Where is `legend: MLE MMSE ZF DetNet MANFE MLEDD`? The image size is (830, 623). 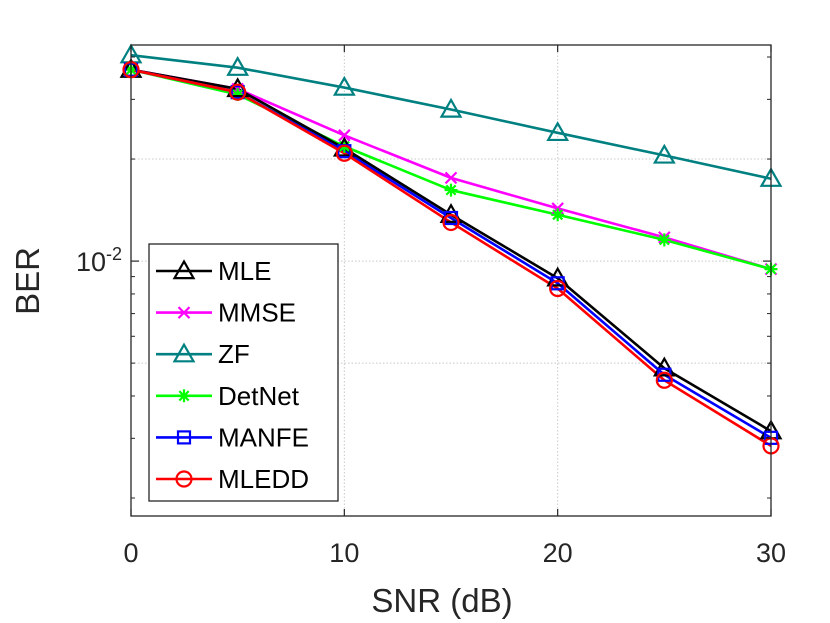 legend: MLE MMSE ZF DetNet MANFE MLEDD is located at coordinates (243, 372).